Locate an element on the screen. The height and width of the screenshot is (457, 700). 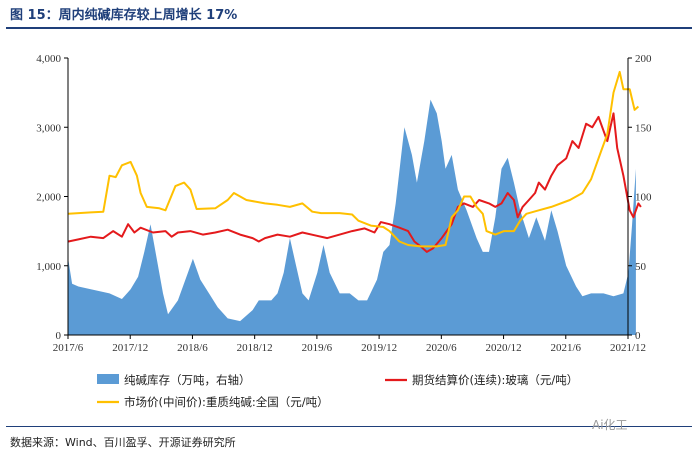
x-tick-label: 2018/12 is located at coordinates (255, 348).